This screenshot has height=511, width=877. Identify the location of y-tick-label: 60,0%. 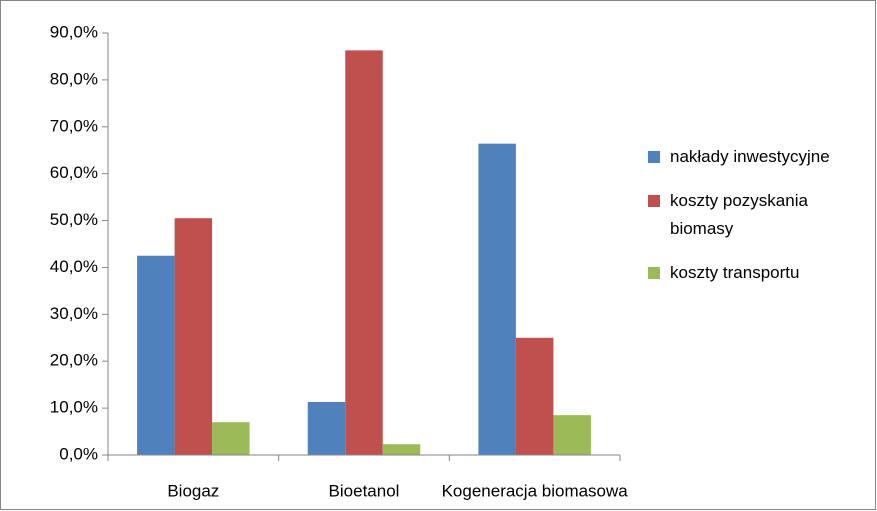
(74, 172).